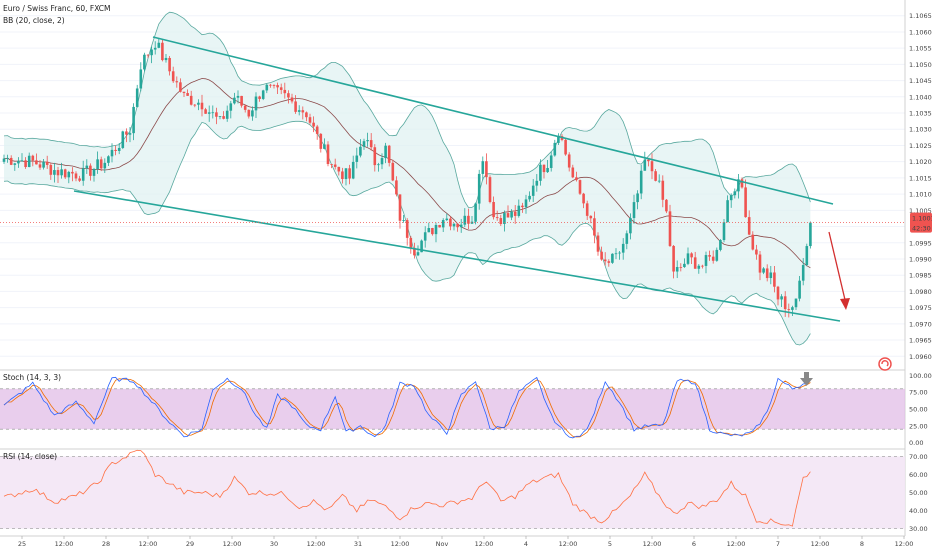  Describe the element at coordinates (920, 243) in the screenshot. I see `price-tick-label: 1.09950` at that location.